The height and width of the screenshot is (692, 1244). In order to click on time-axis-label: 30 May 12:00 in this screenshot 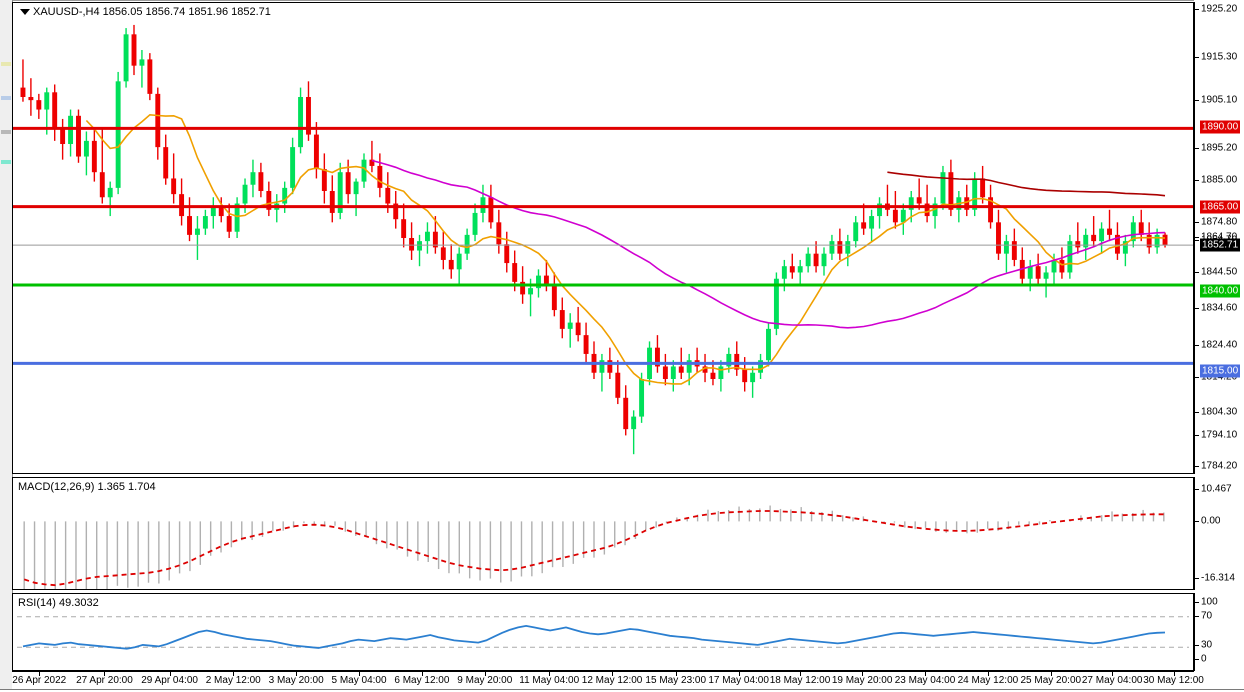, I will do `click(1173, 680)`.